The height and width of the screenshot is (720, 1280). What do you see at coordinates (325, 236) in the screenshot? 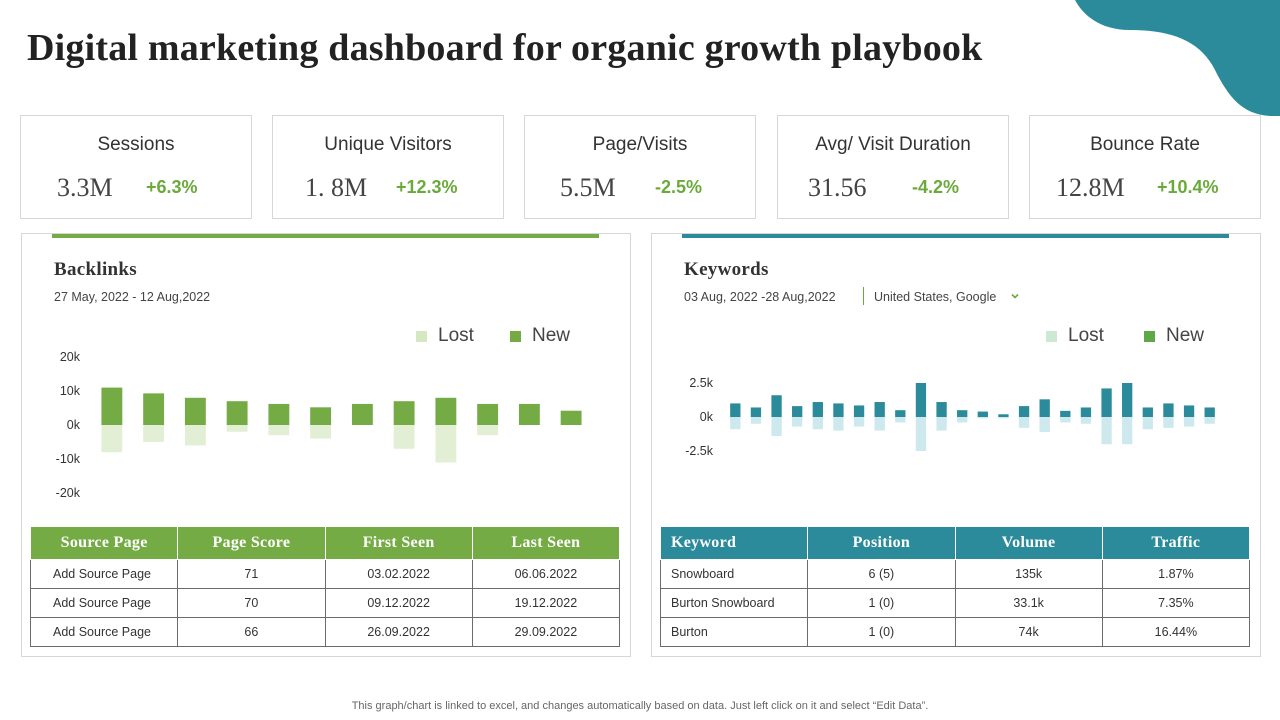
I see `backlinks-accent-bar` at bounding box center [325, 236].